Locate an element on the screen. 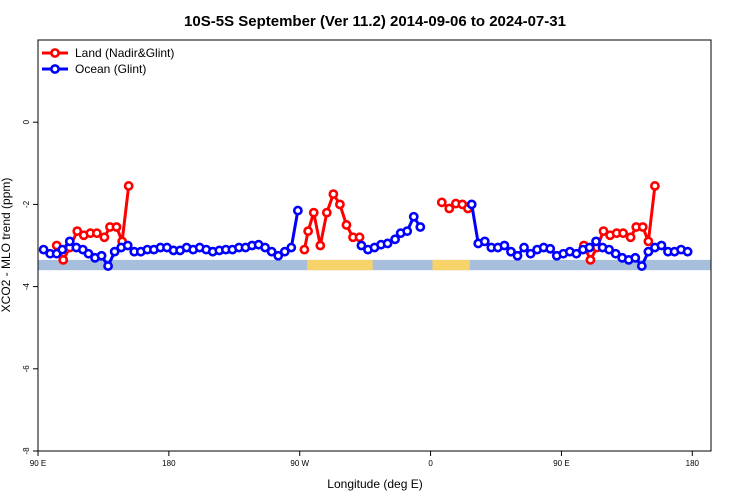 The image size is (750, 500). x-tick-label-5: 180 is located at coordinates (693, 463).